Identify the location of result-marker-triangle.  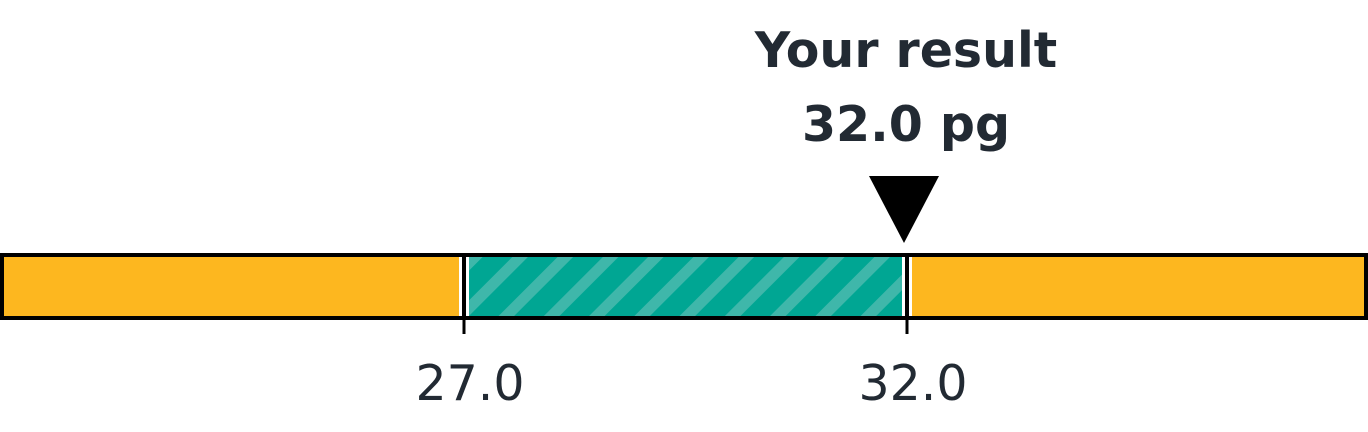
(904, 209).